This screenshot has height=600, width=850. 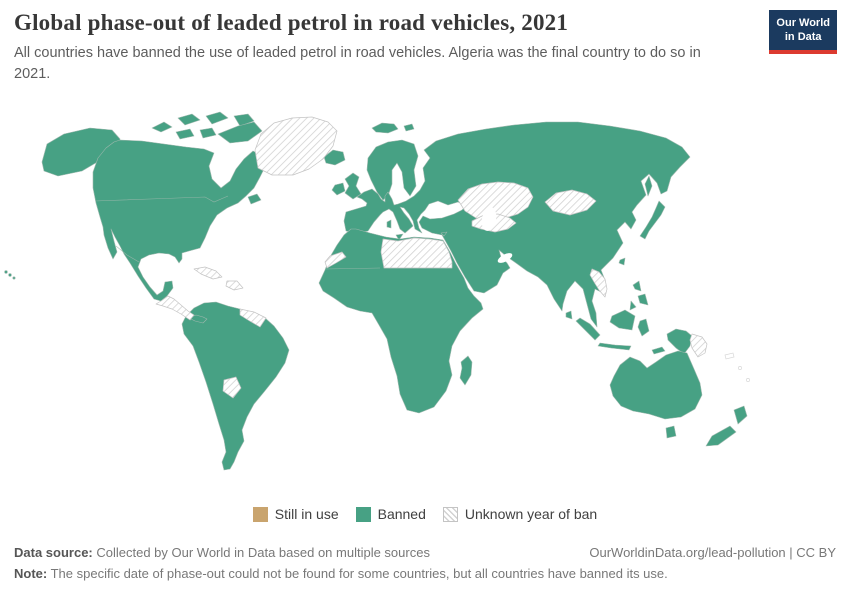 What do you see at coordinates (679, 341) in the screenshot?
I see `country-shape-west-papua` at bounding box center [679, 341].